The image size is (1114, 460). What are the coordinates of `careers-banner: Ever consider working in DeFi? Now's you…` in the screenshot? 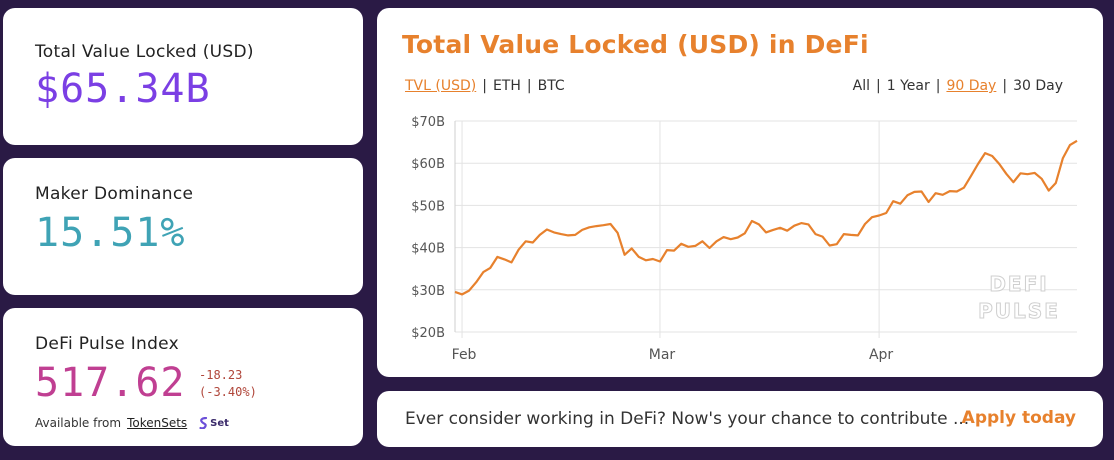 It's located at (740, 419).